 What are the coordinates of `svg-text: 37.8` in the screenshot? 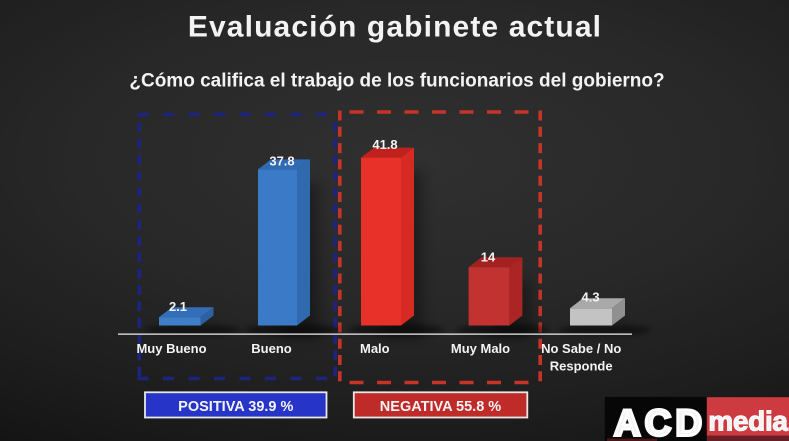 It's located at (281, 161).